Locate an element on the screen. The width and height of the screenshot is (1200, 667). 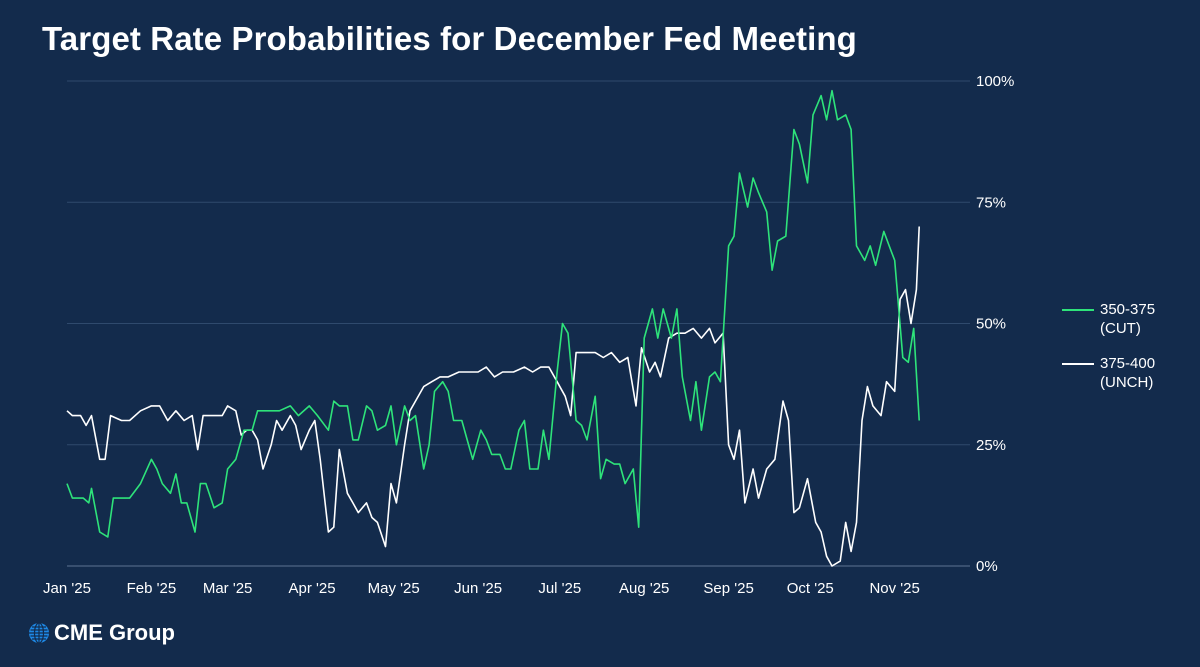
x-tick-label: Nov '25 is located at coordinates (894, 588).